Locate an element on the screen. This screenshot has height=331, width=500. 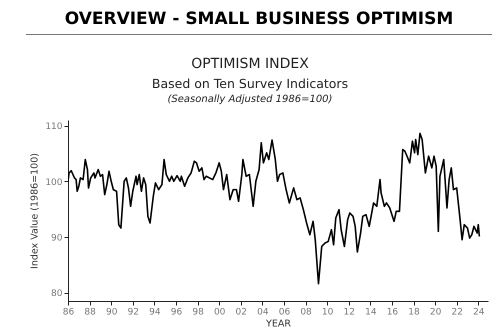
x-tick-label: 20 is located at coordinates (436, 313).